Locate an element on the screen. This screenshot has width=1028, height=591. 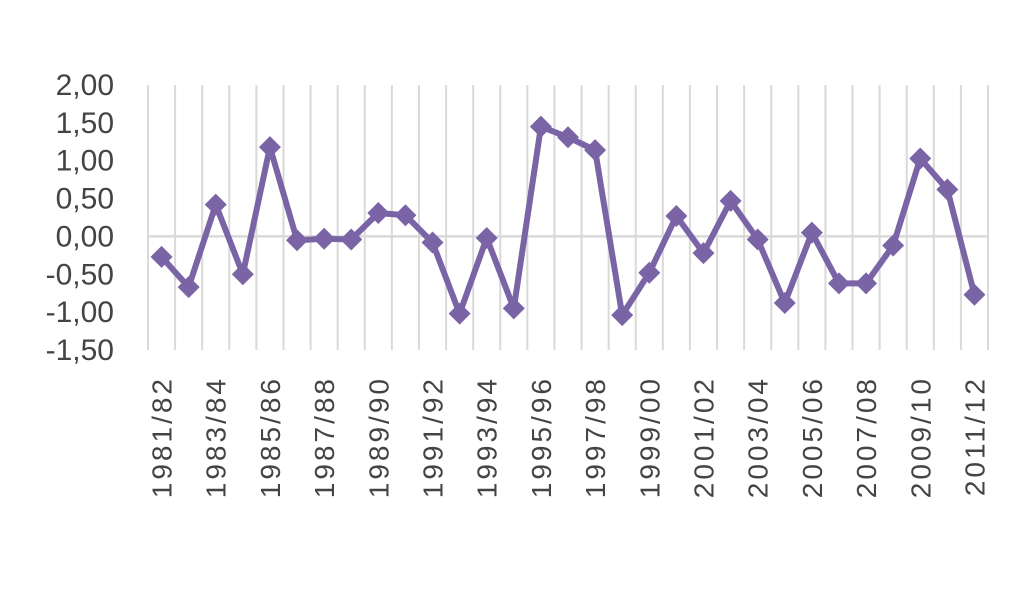
x-tick-label: 2005/06 is located at coordinates (812, 437).